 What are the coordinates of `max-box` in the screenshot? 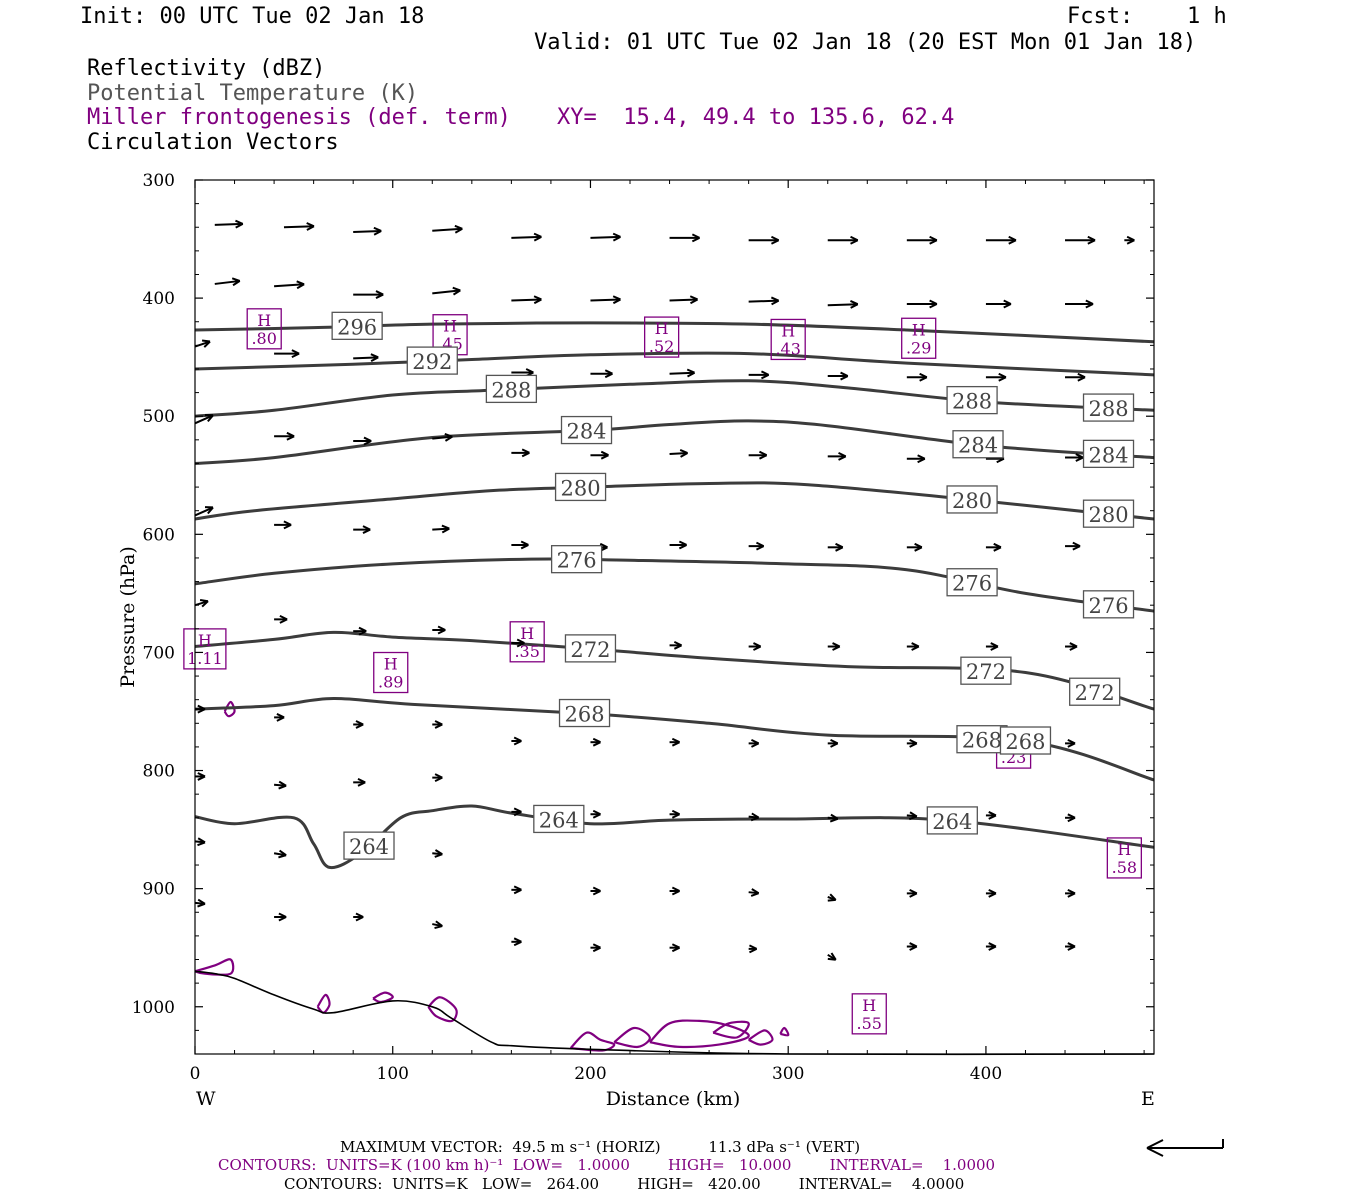 It's located at (264, 329).